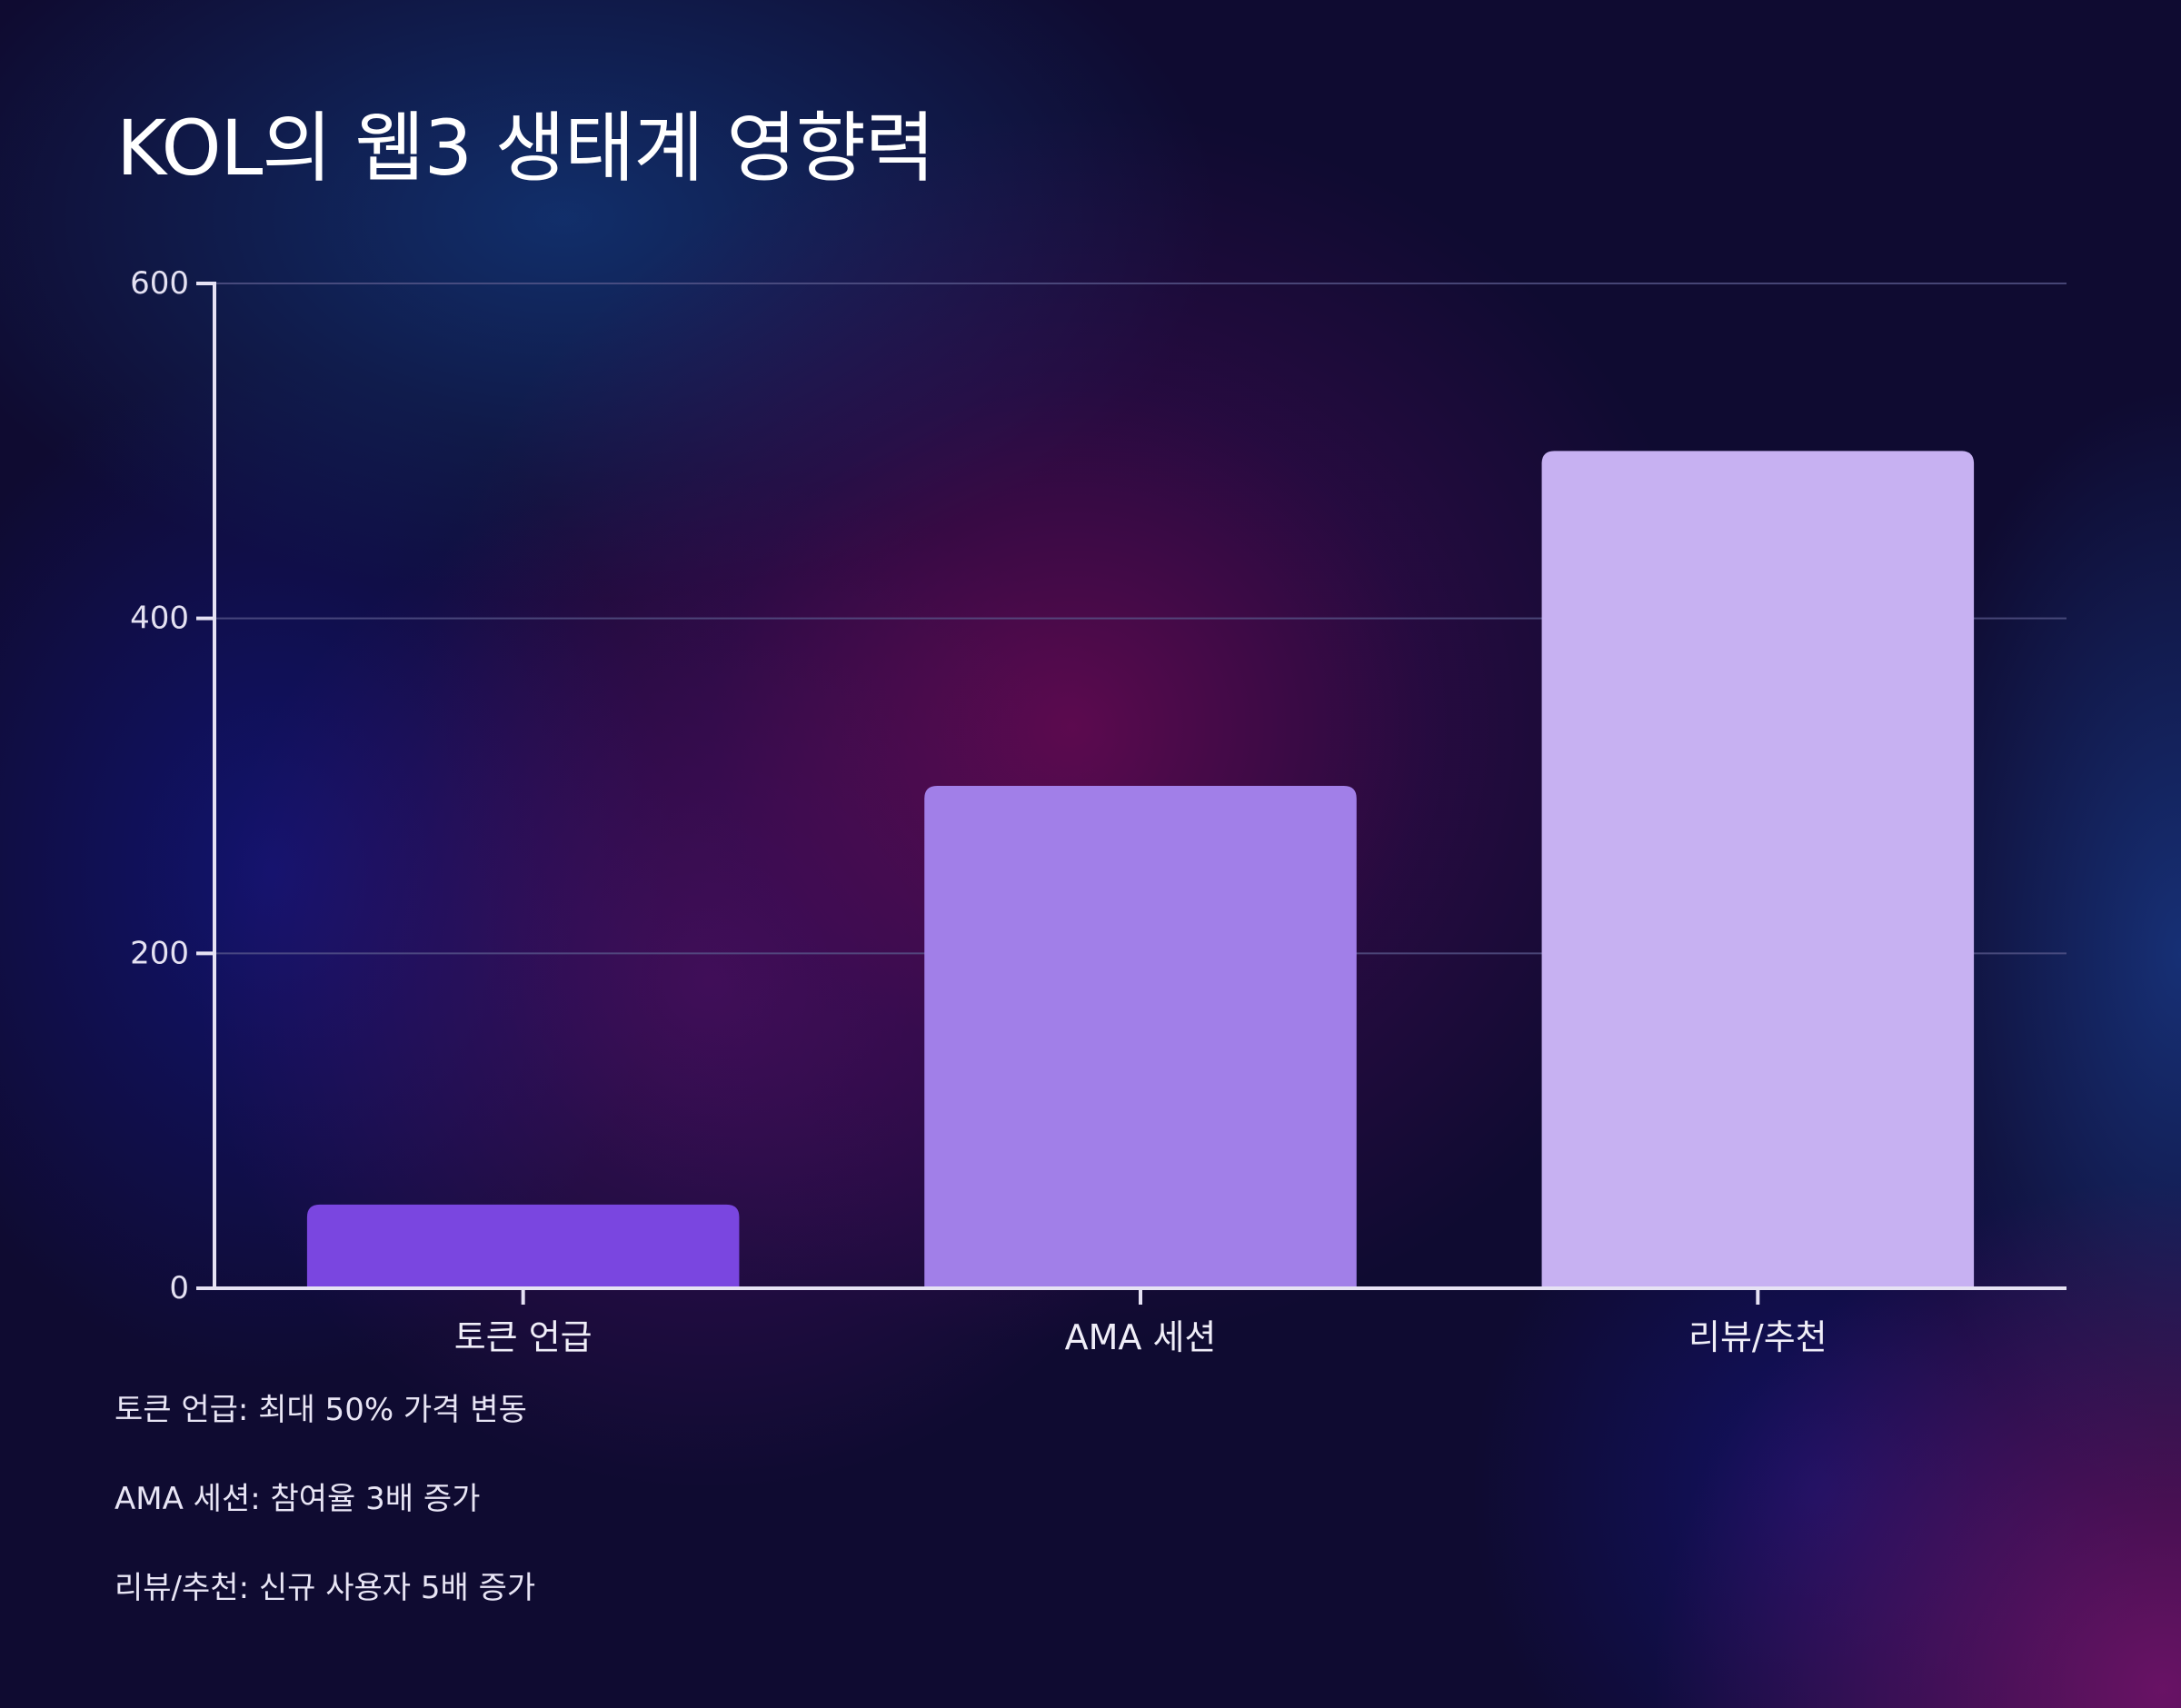 This screenshot has width=2181, height=1708. What do you see at coordinates (325, 1588) in the screenshot?
I see `note-review-recommend: 리뷰/추천: 신규 사용자 5배 증가` at bounding box center [325, 1588].